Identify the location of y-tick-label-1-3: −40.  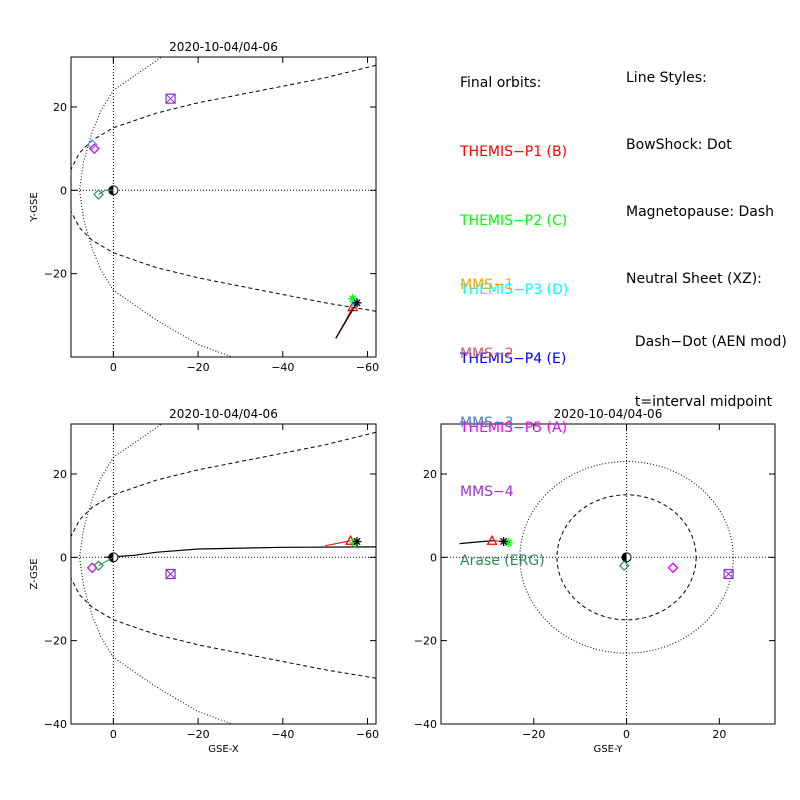
(55, 724).